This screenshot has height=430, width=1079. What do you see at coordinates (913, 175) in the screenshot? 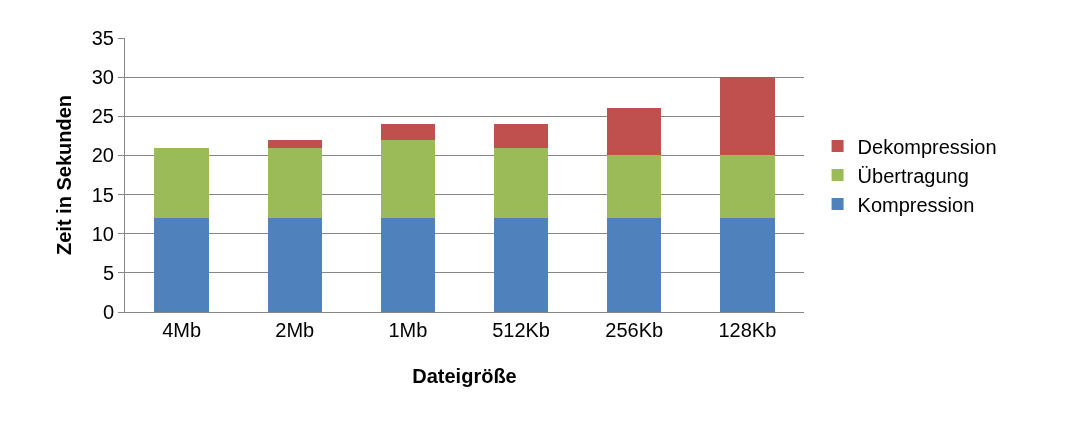
I see `legend-label: Übertragung` at bounding box center [913, 175].